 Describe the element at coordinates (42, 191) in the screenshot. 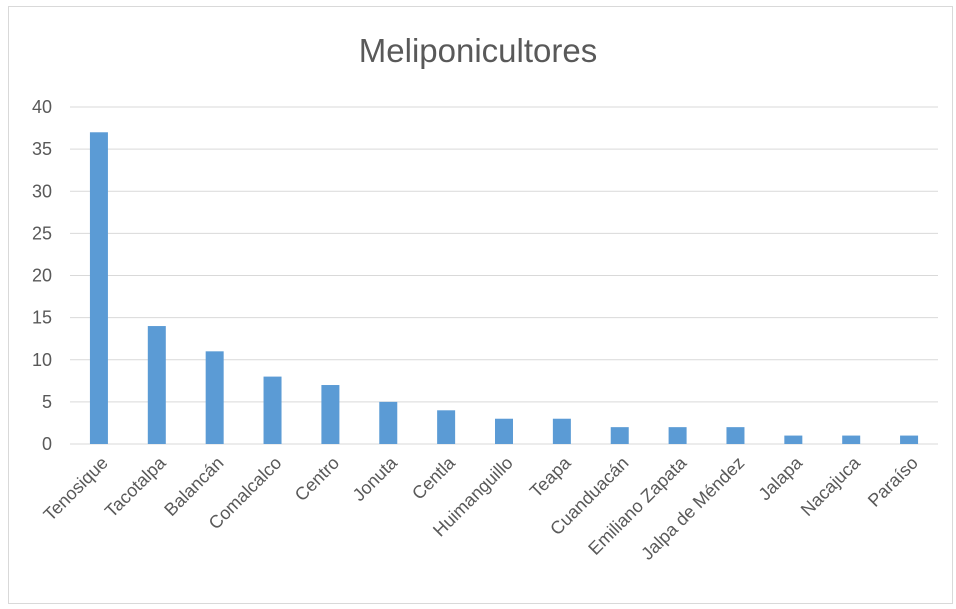

I see `y-tick-label: 30` at that location.